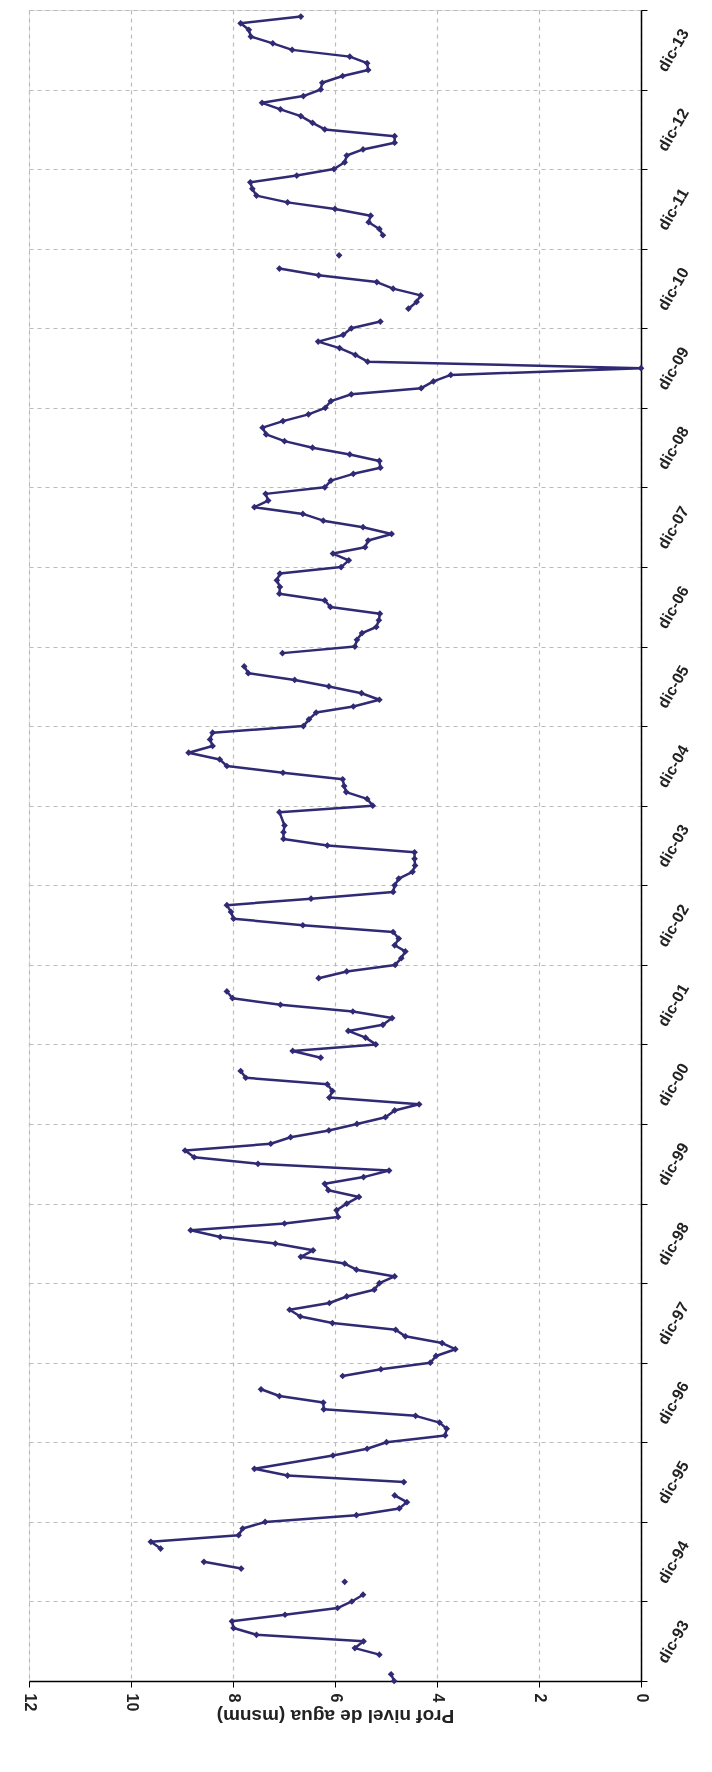 The width and height of the screenshot is (712, 1772). I want to click on x-tick-label: 10, so click(132, 1702).